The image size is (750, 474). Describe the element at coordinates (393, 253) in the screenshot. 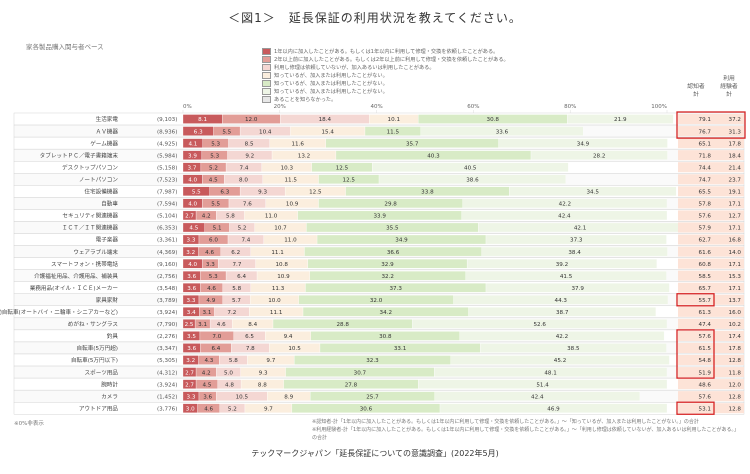

I see `data-label: 36.6` at that location.